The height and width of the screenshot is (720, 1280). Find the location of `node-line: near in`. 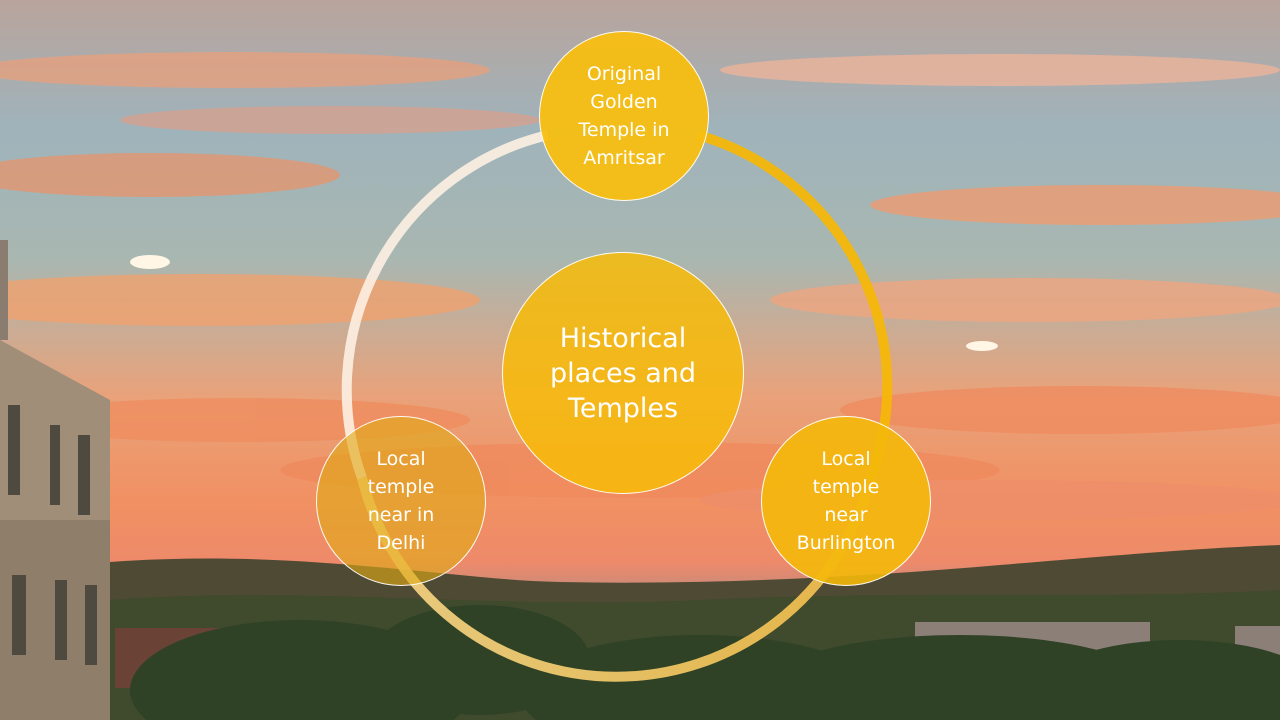

node-line: near in is located at coordinates (401, 515).